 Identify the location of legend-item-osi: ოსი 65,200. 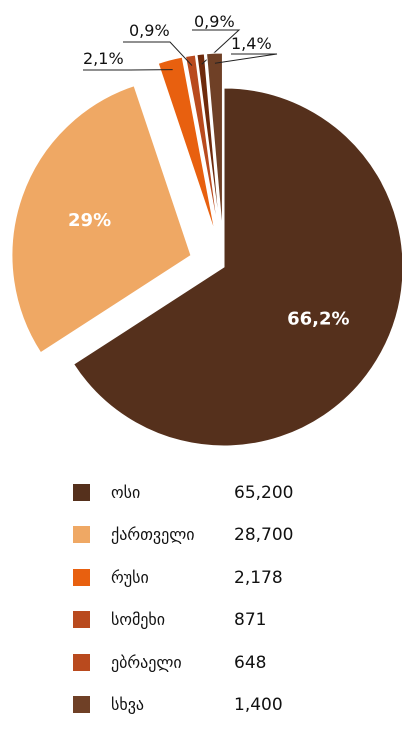
(201, 505).